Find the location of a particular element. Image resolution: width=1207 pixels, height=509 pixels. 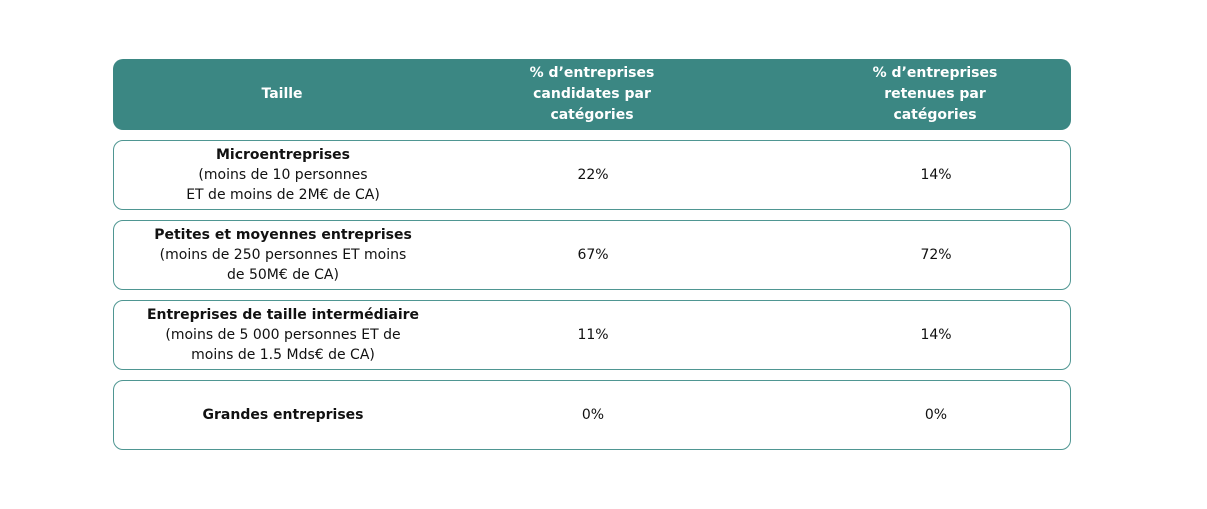

header-taille: Taille is located at coordinates (282, 94).